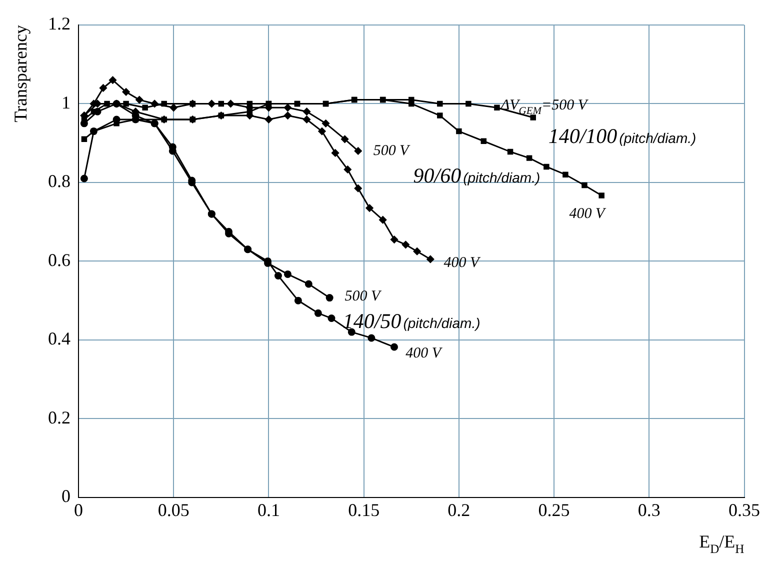  What do you see at coordinates (476, 175) in the screenshot?
I see `annotation: 90/60(pitch/diam.)` at bounding box center [476, 175].